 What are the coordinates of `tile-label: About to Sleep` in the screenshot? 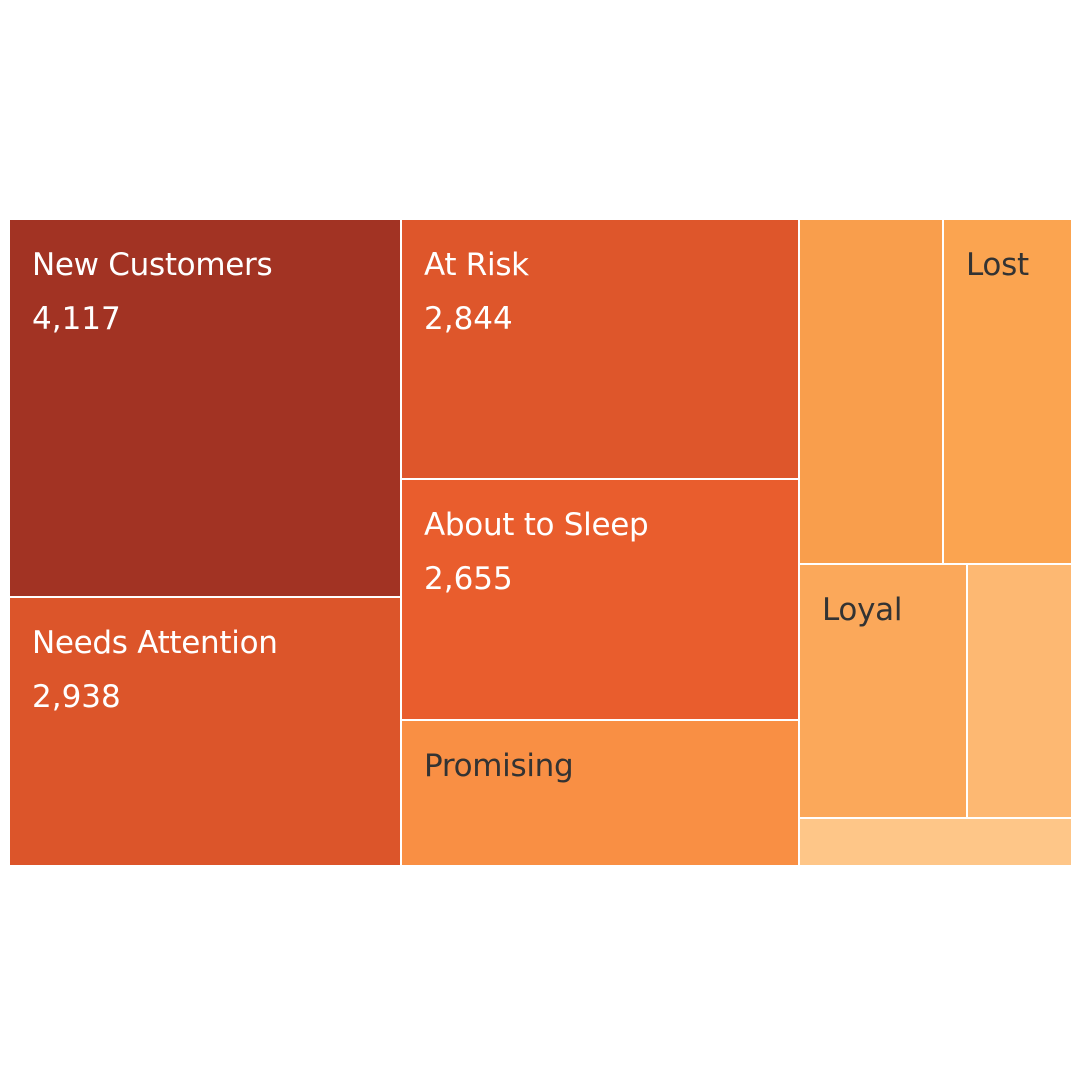 It's located at (536, 525).